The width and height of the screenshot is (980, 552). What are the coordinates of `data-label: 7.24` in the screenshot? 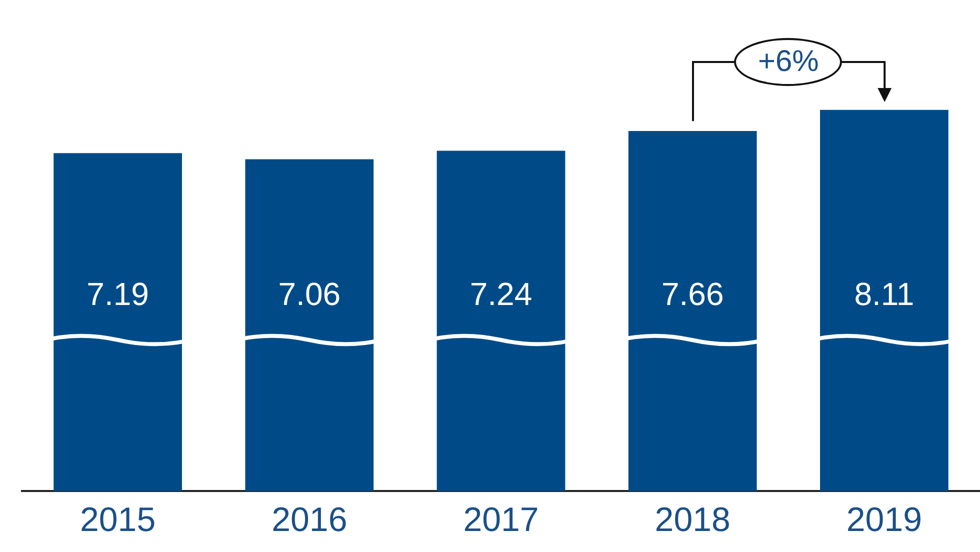 It's located at (501, 294).